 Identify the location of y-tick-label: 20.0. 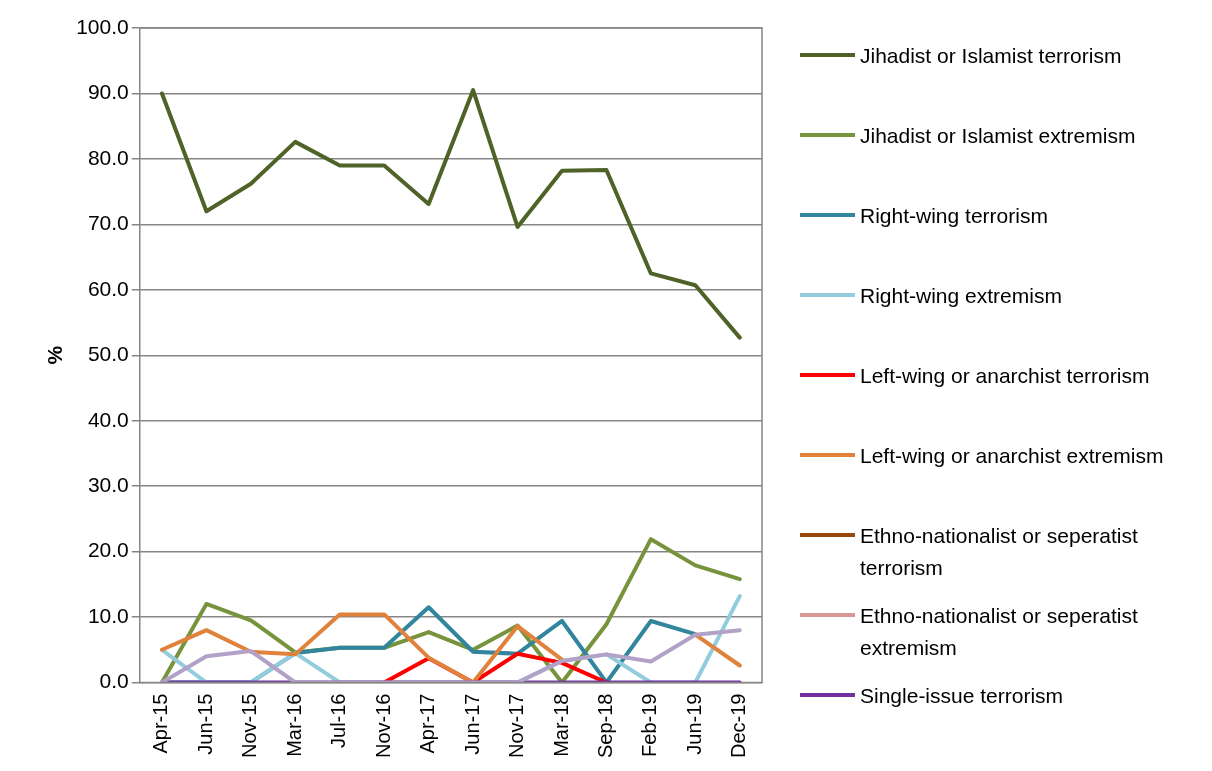
(108, 550).